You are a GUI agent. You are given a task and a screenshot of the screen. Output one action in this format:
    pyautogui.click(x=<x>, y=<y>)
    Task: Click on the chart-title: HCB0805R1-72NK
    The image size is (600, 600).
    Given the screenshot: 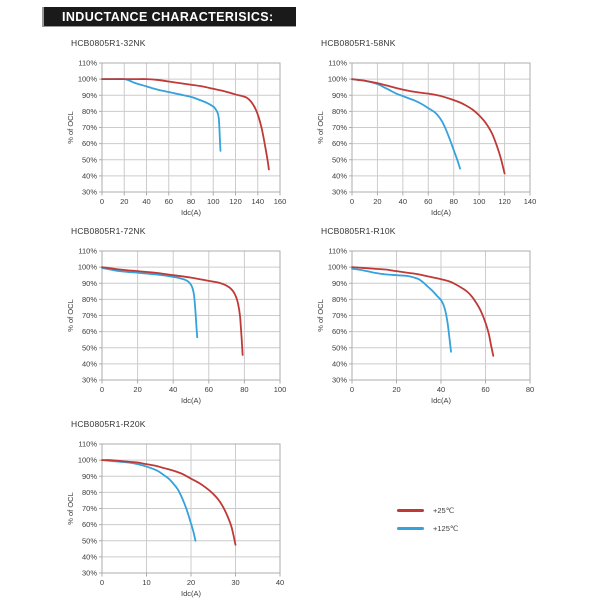 What is the action you would take?
    pyautogui.click(x=108, y=231)
    